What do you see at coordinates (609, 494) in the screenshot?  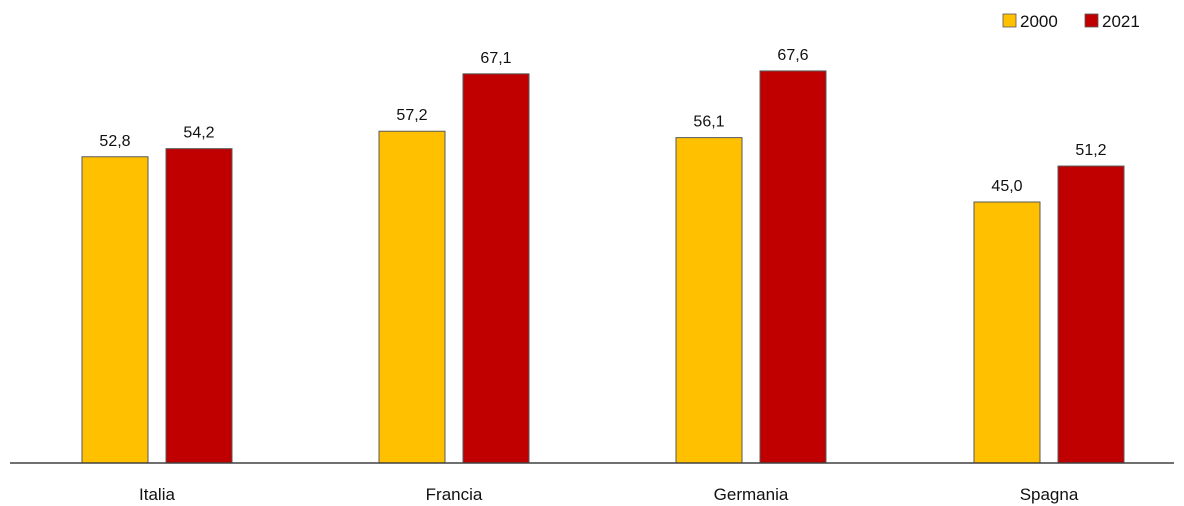 I see `x-tick-labels: Italia Francia Germania Spagna` at bounding box center [609, 494].